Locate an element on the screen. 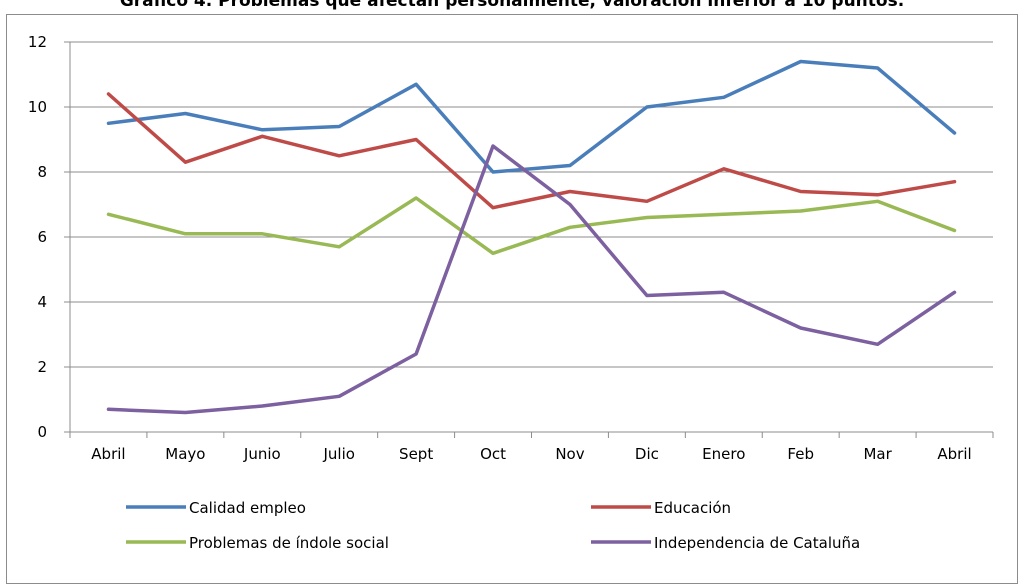 Image resolution: width=1024 pixels, height=584 pixels. legend-item: Calidad empleo is located at coordinates (216, 508).